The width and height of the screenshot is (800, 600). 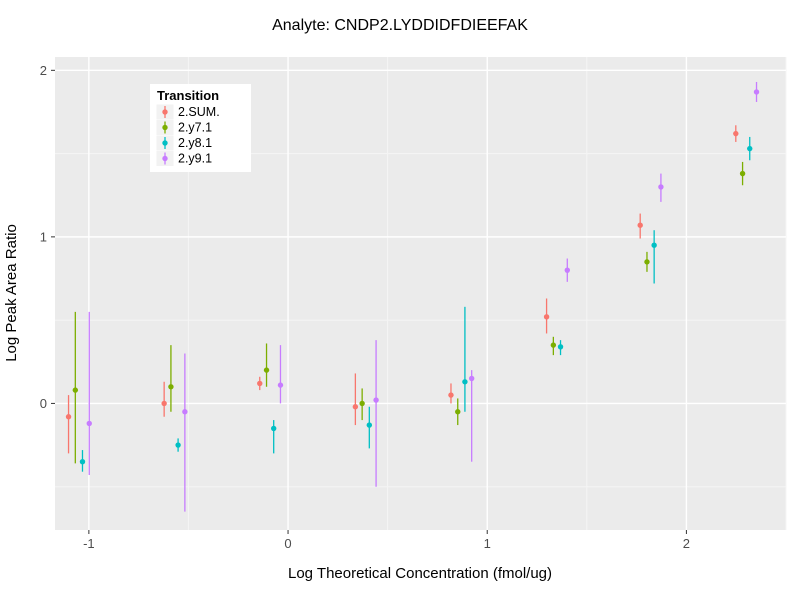 I want to click on legend-item-label: 2.SUM., so click(x=199, y=112).